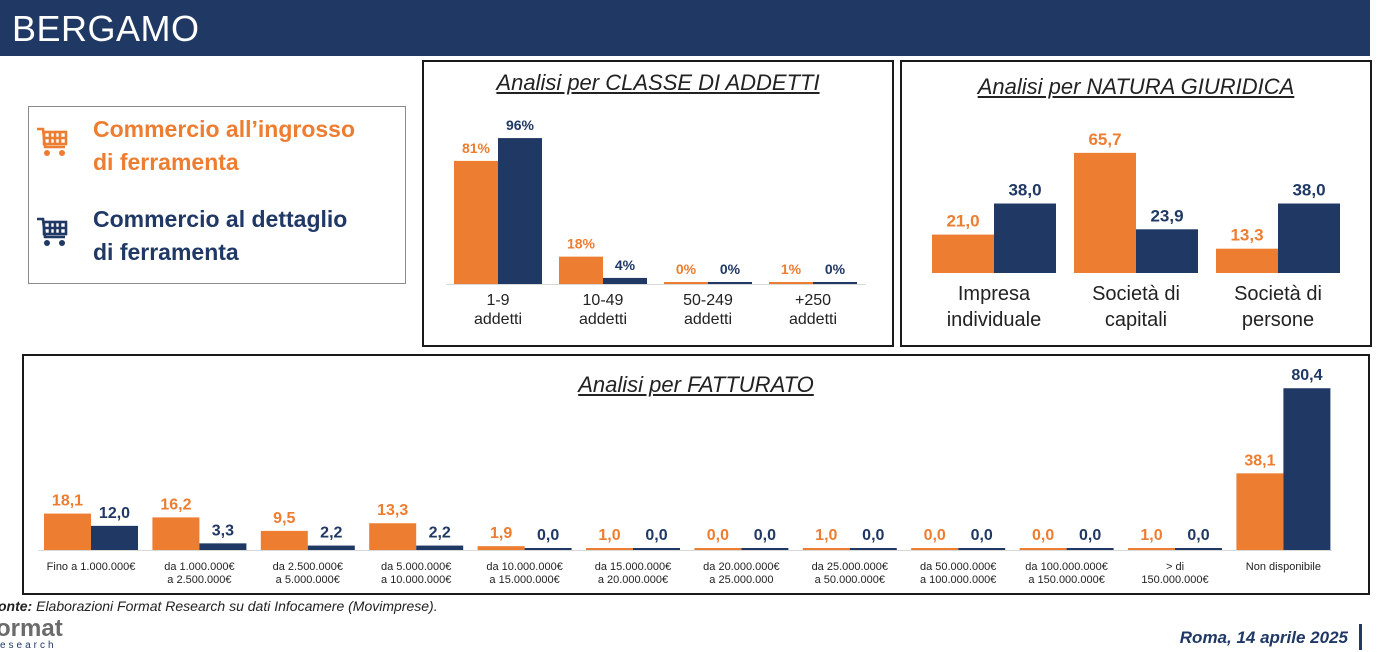  What do you see at coordinates (826, 535) in the screenshot?
I see `value-label-fatturato-s0-7: 1,0` at bounding box center [826, 535].